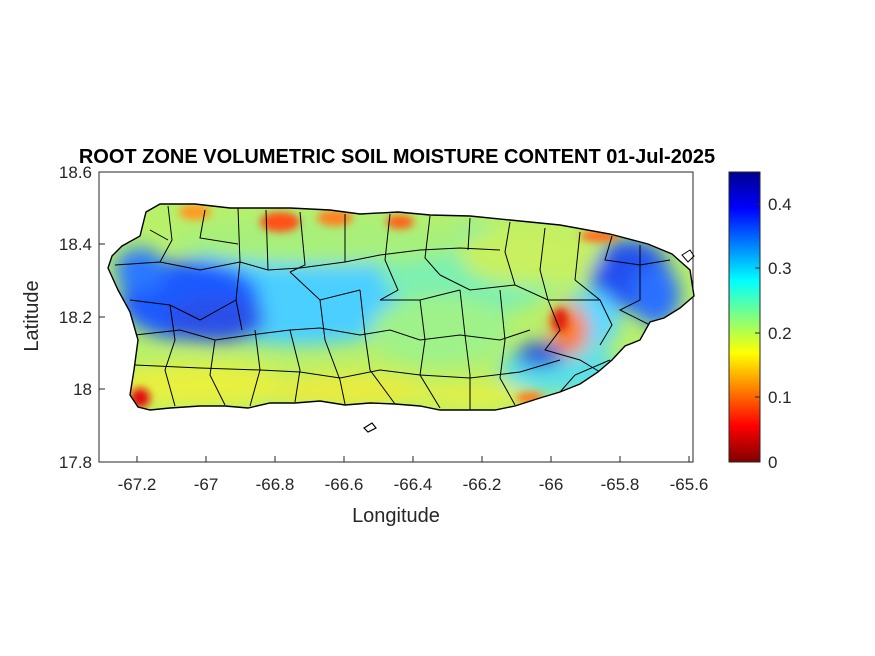 This screenshot has height=656, width=875. Describe the element at coordinates (75, 317) in the screenshot. I see `y-tick-label: 18.2` at that location.